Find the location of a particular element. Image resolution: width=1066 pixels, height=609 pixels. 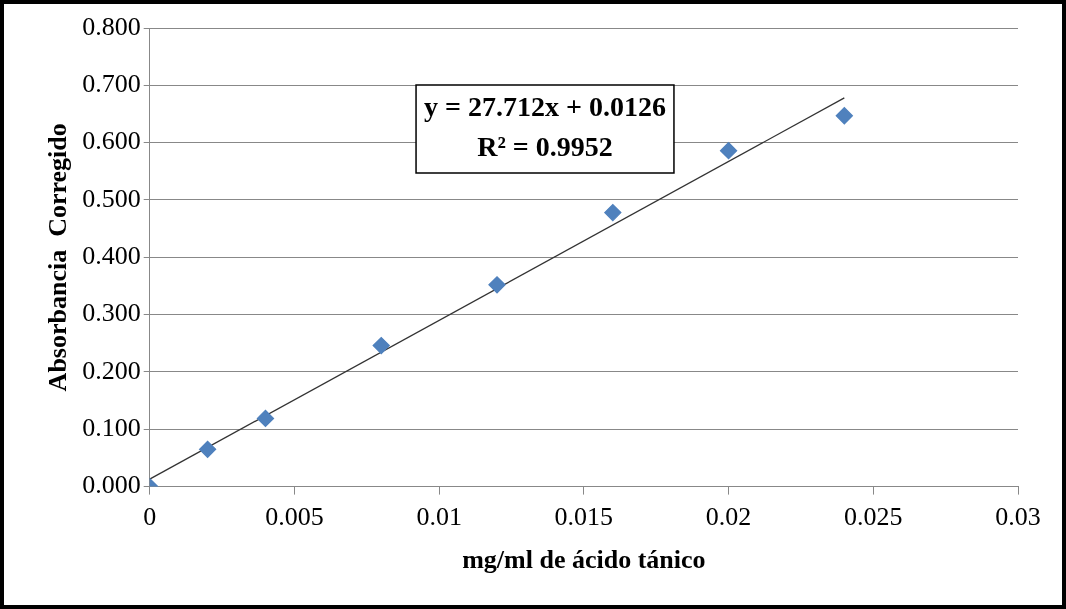

y-tick-label: 0.400 is located at coordinates (111, 256).